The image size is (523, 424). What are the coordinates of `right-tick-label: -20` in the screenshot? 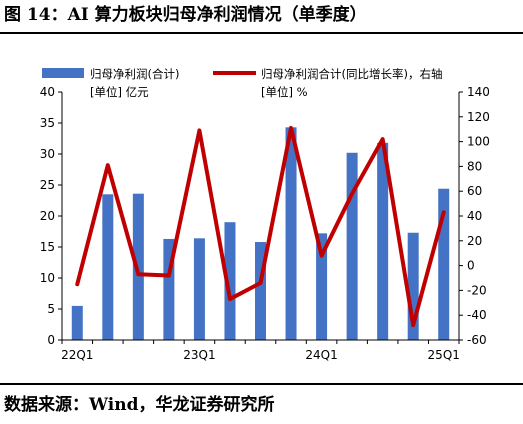 It's located at (477, 290).